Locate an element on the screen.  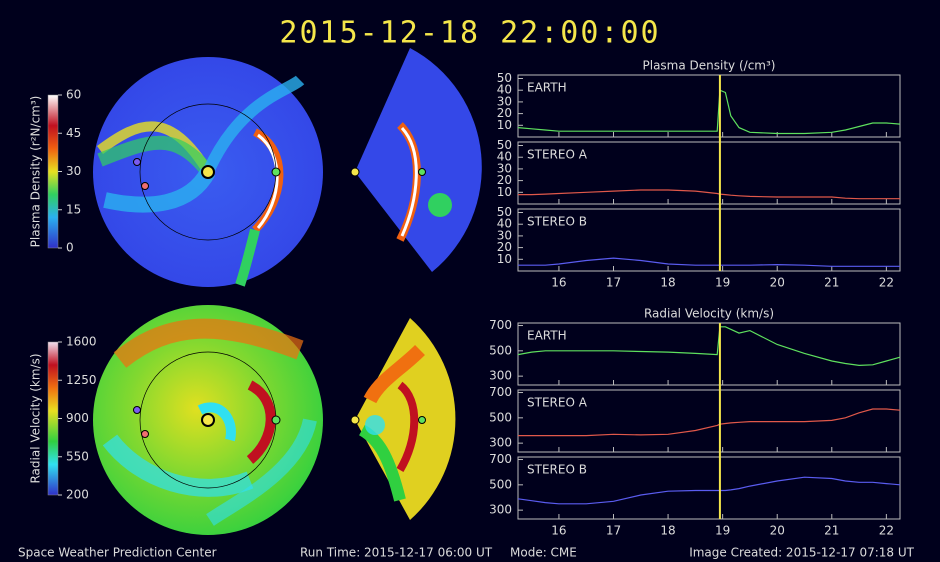
colorbar-tick-label: 200 is located at coordinates (77, 495).